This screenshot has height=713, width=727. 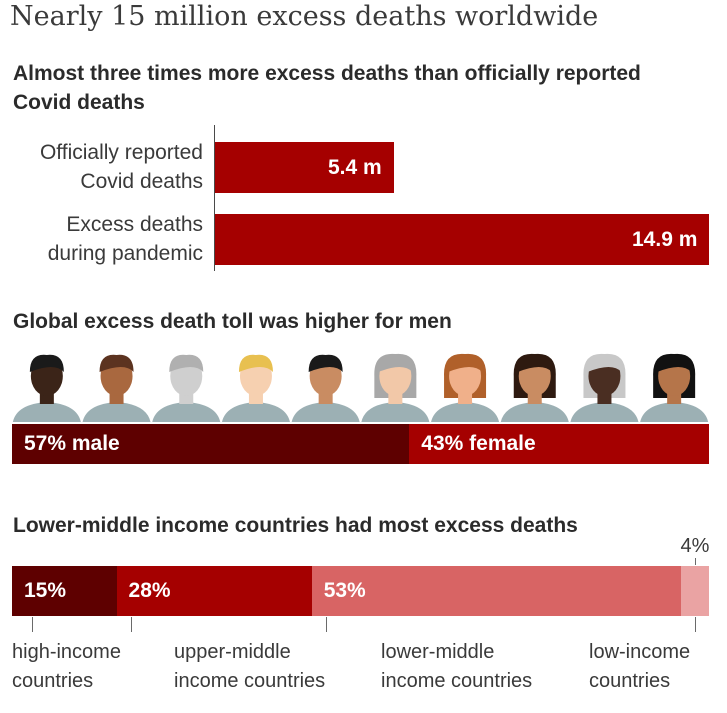 What do you see at coordinates (478, 443) in the screenshot?
I see `gender-label-female: 43% female` at bounding box center [478, 443].